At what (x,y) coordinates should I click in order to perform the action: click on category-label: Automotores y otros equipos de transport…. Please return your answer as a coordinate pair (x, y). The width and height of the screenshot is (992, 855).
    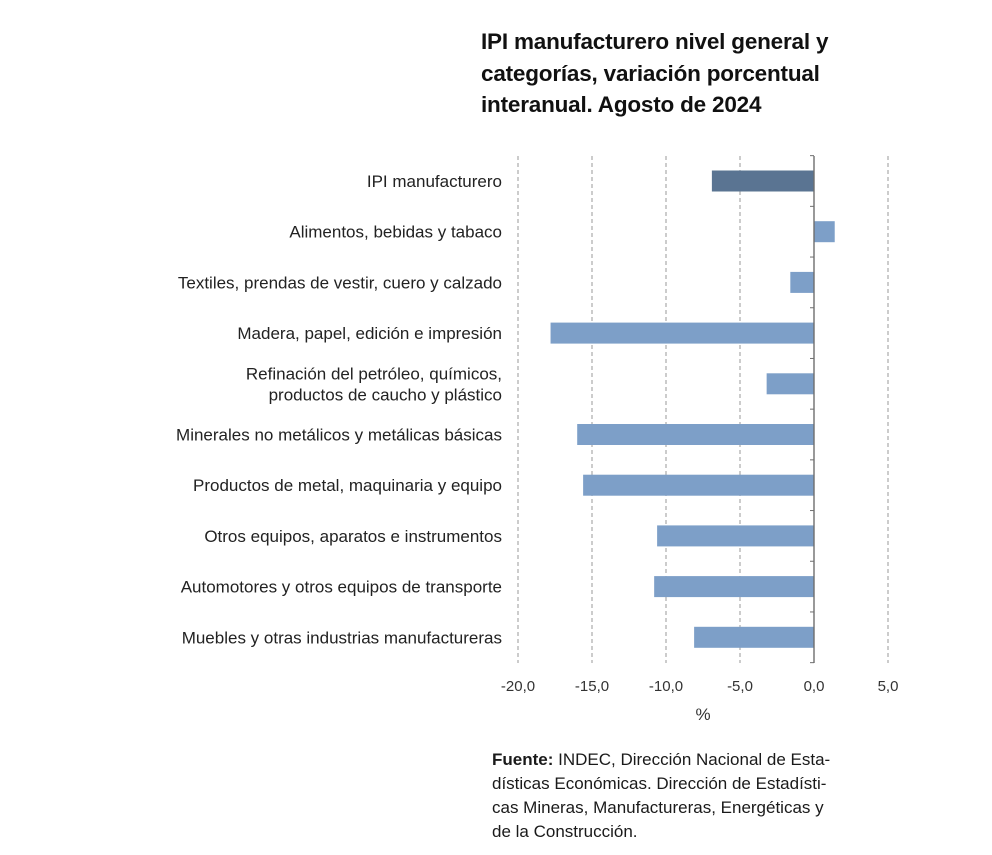
    Looking at the image, I should click on (341, 587).